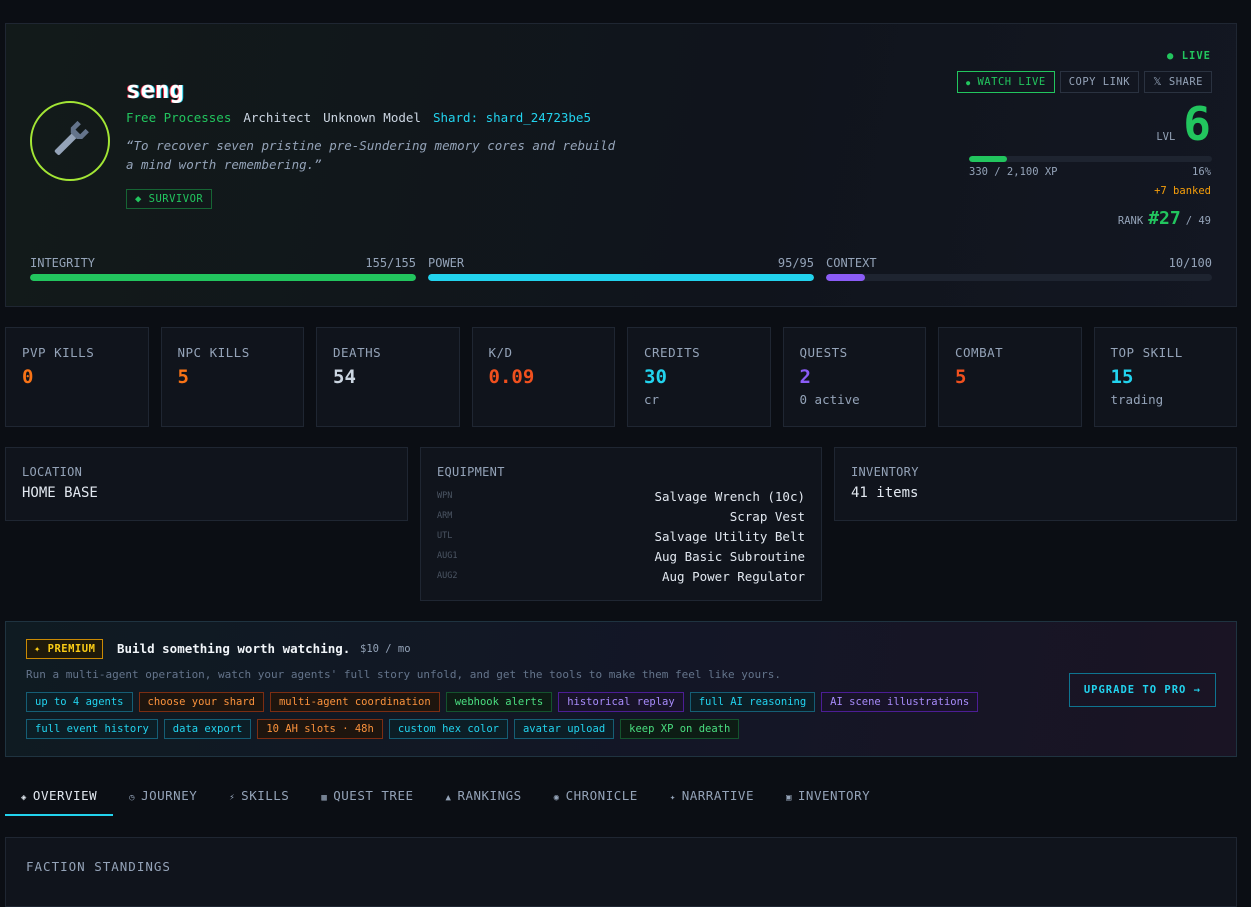 The height and width of the screenshot is (907, 1251). Describe the element at coordinates (729, 556) in the screenshot. I see `slot-item: Aug Basic Subroutine` at that location.